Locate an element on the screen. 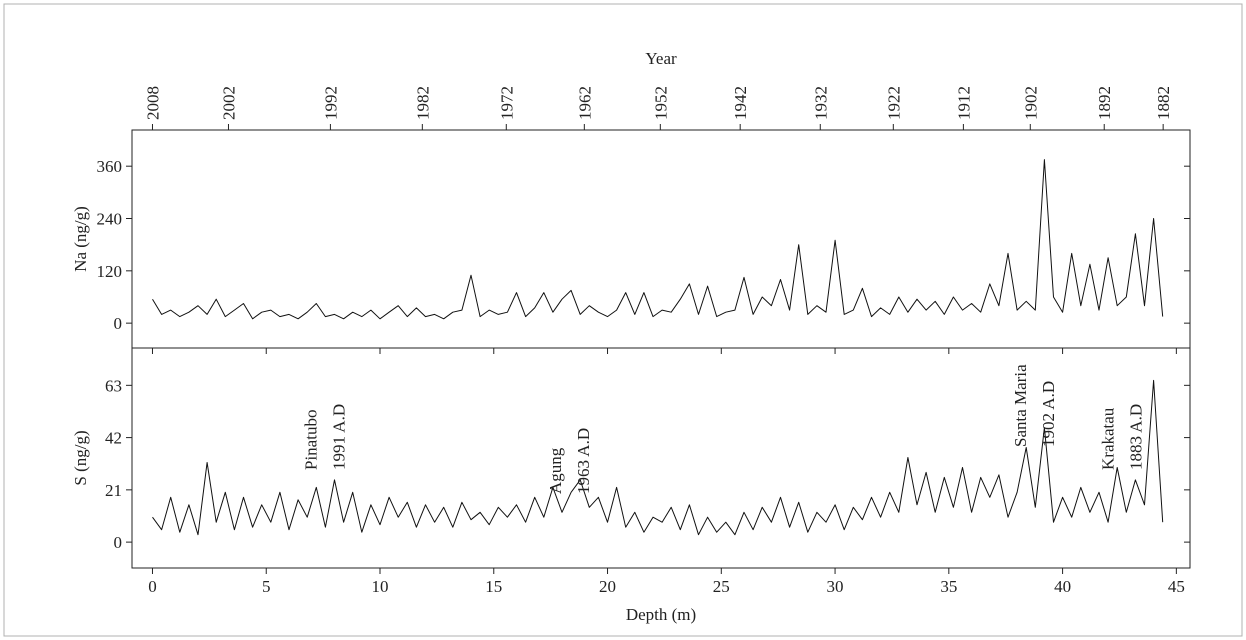 This screenshot has width=1246, height=640. x-tick-label: 10 is located at coordinates (380, 586).